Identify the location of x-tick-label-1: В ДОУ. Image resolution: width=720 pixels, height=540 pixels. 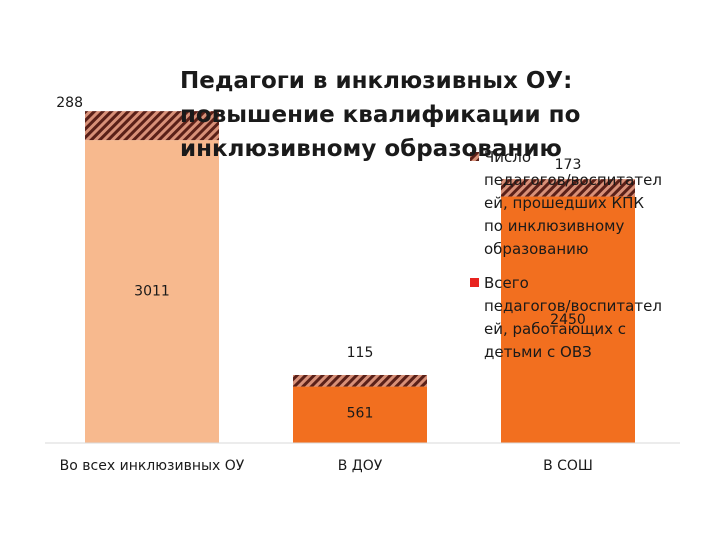
(360, 466).